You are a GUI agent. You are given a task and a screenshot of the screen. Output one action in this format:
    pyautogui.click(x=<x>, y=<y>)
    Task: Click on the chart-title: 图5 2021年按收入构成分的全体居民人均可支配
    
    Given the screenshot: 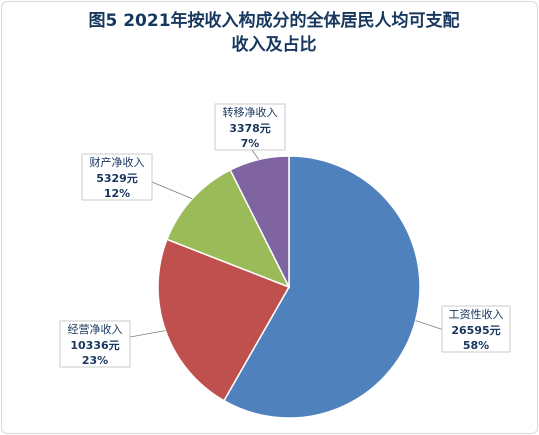 What is the action you would take?
    pyautogui.click(x=273, y=20)
    